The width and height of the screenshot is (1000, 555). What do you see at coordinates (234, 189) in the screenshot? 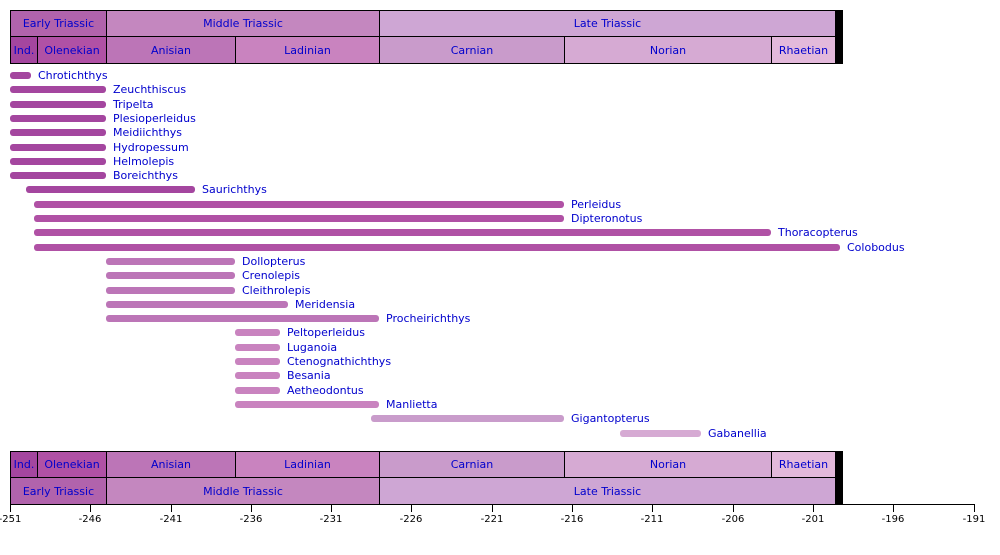
I see `taxon-label-saurichthys: Saurichthys` at bounding box center [234, 189].